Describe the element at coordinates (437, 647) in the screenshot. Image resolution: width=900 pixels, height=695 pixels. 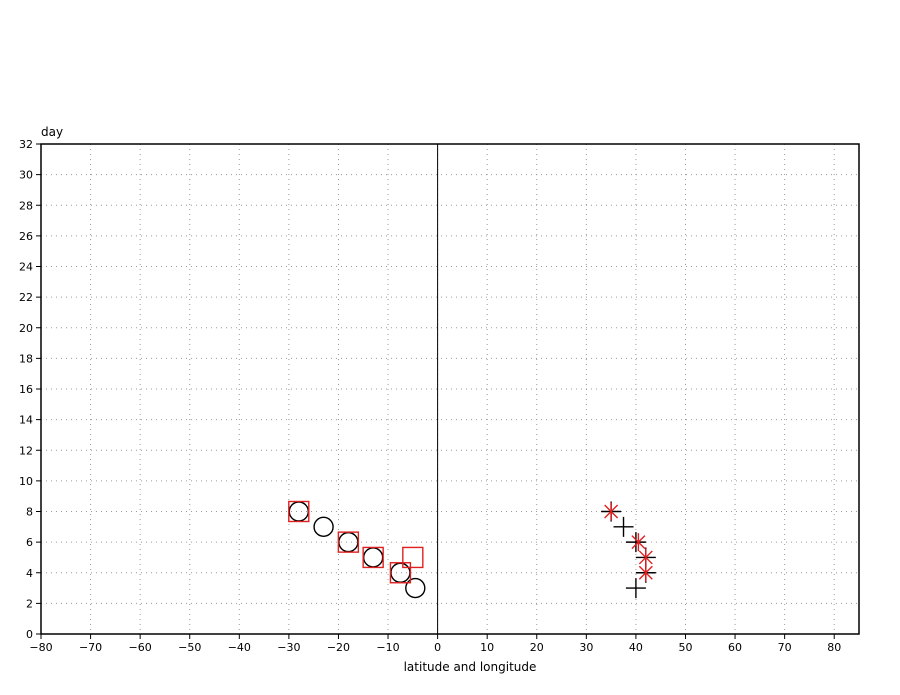
I see `x-tick-label: 0` at that location.